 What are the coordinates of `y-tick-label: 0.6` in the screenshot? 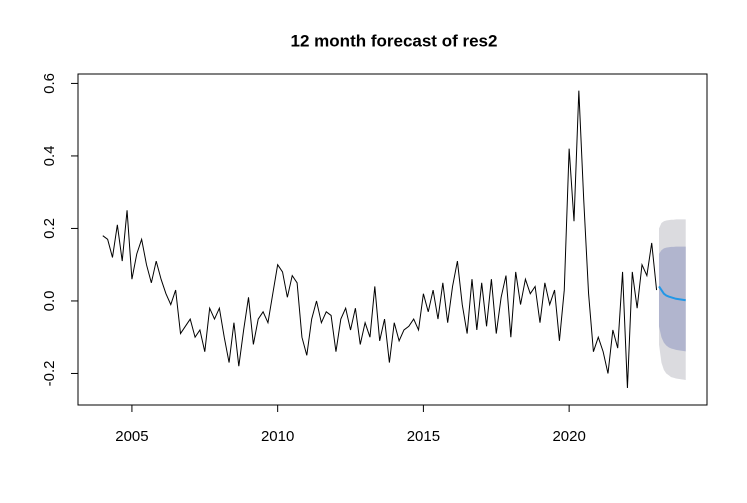 It's located at (49, 83).